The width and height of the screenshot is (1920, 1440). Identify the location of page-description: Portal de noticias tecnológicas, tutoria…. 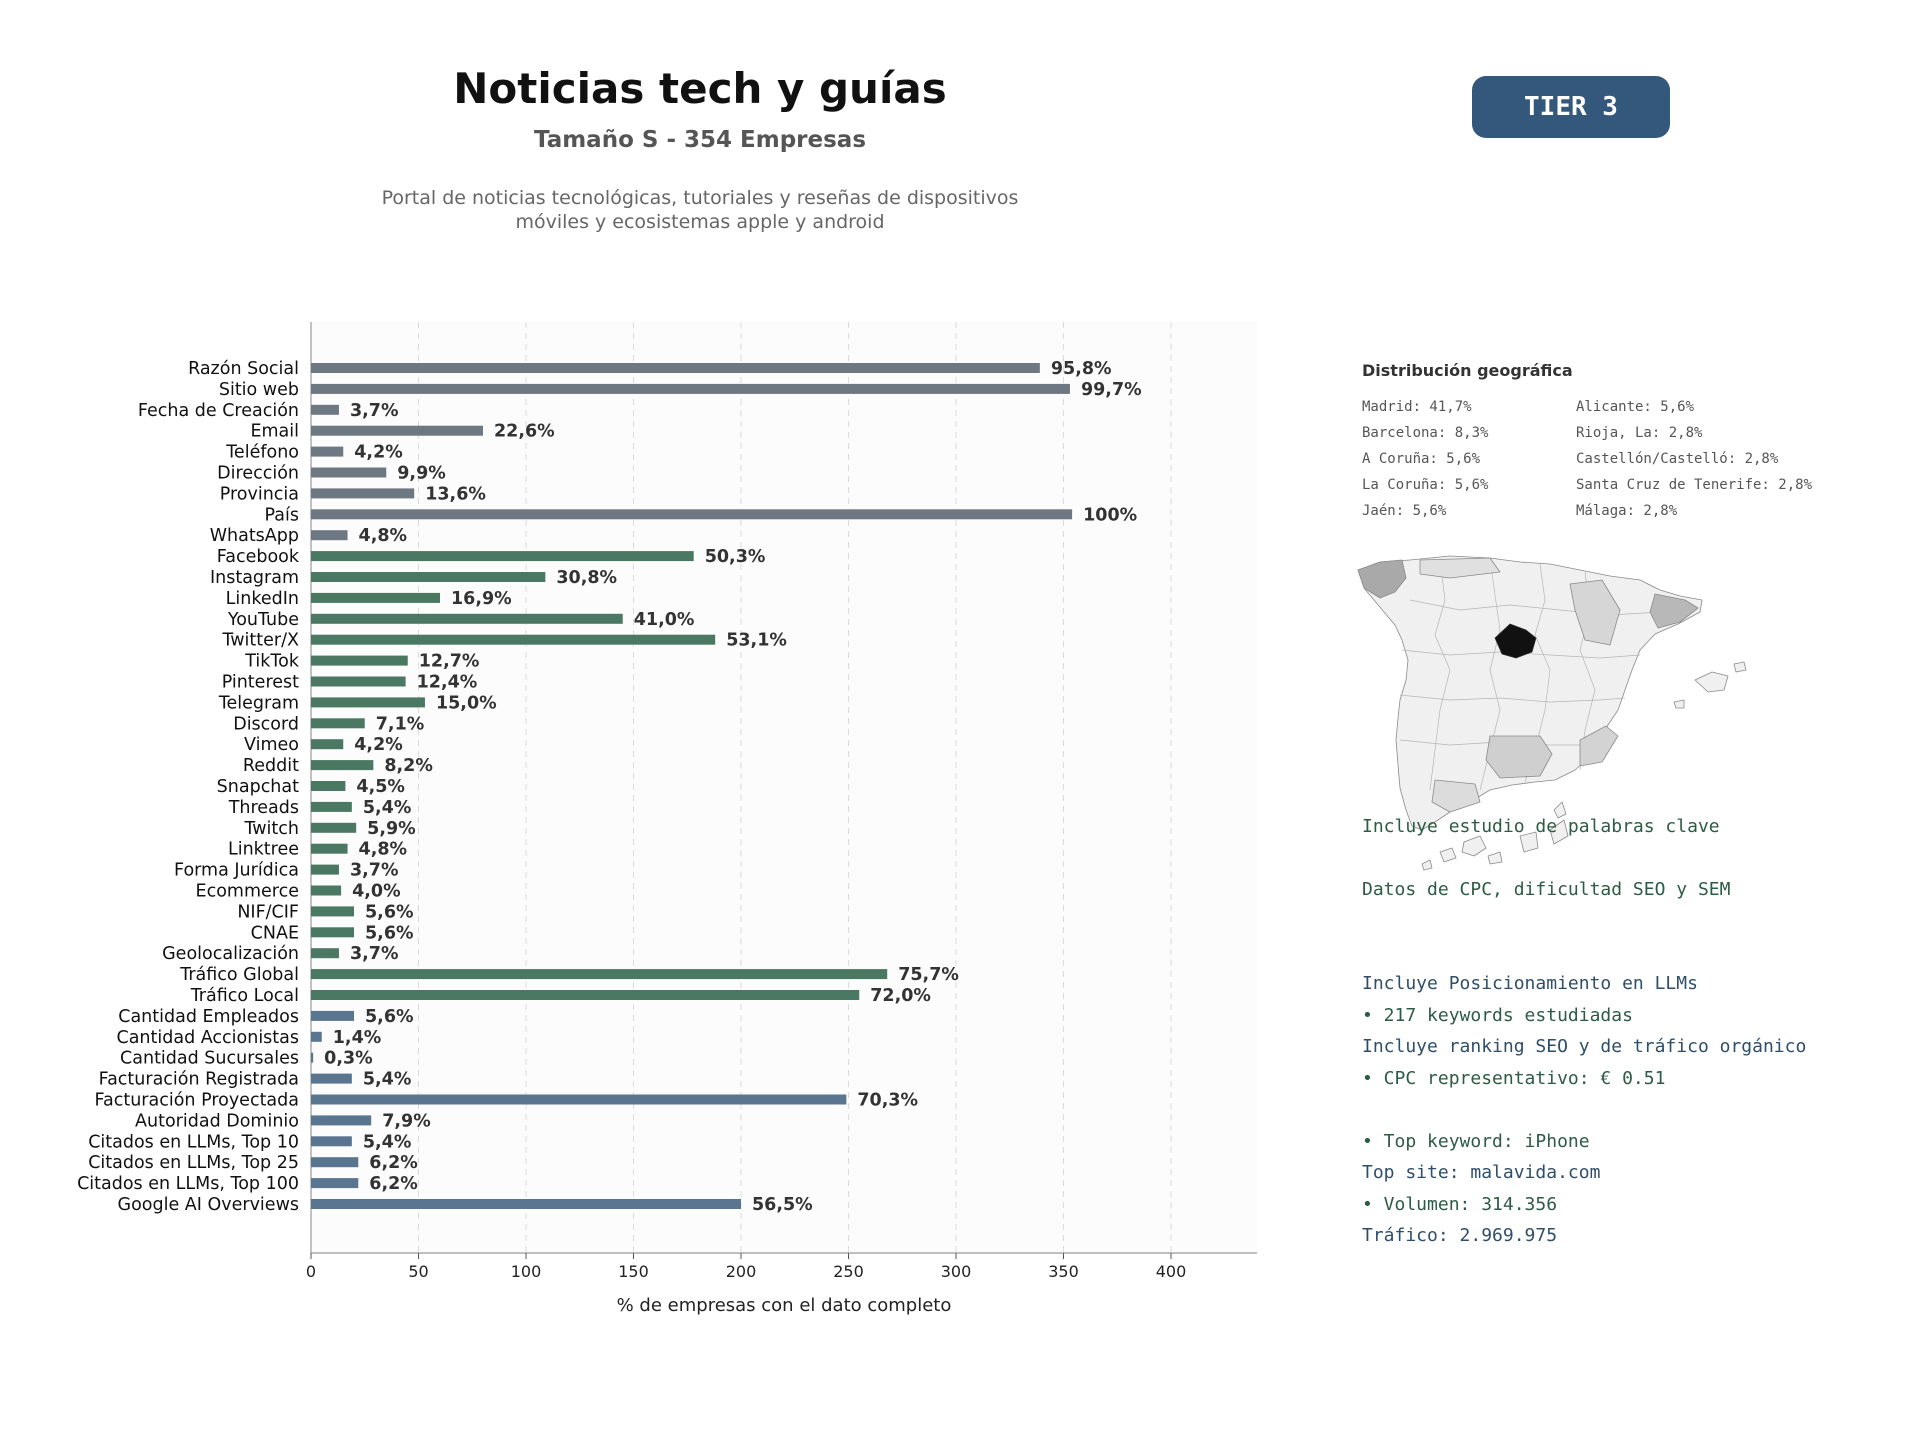
(700, 210).